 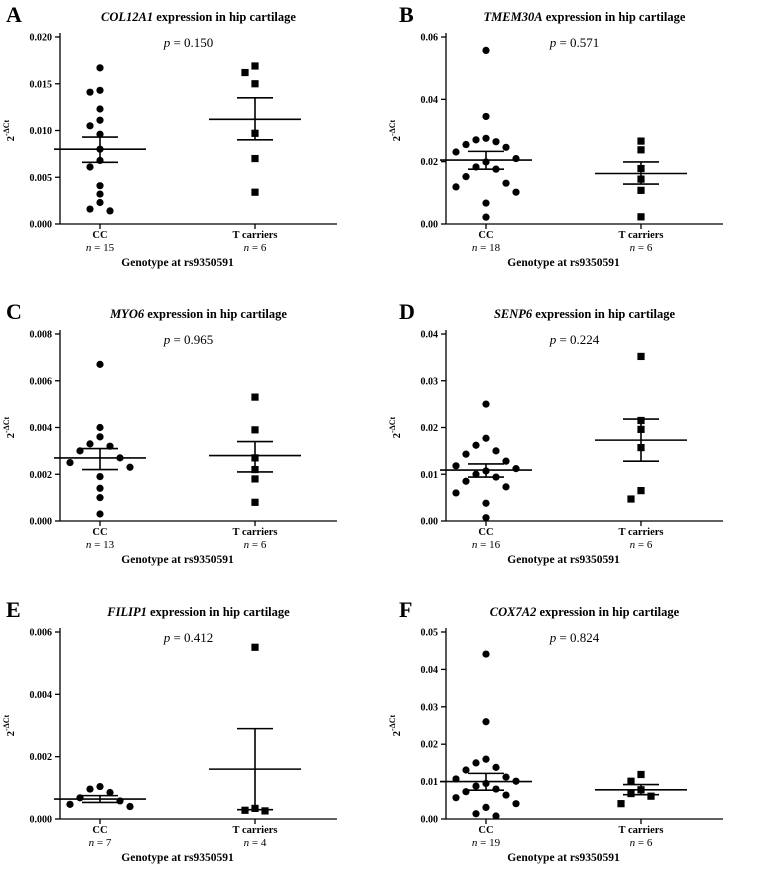 What do you see at coordinates (14, 14) in the screenshot?
I see `panel-letter: A` at bounding box center [14, 14].